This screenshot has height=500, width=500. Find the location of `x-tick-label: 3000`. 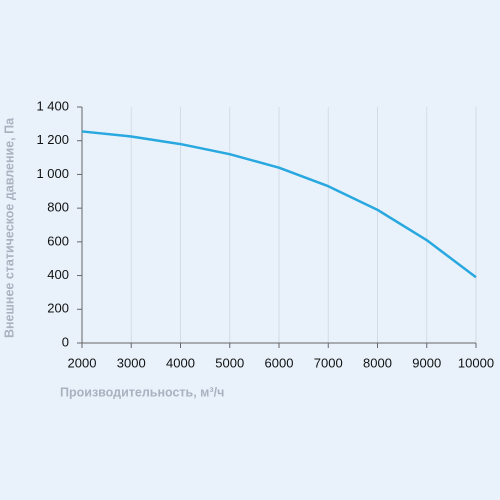

x-tick-label: 3000 is located at coordinates (131, 362).